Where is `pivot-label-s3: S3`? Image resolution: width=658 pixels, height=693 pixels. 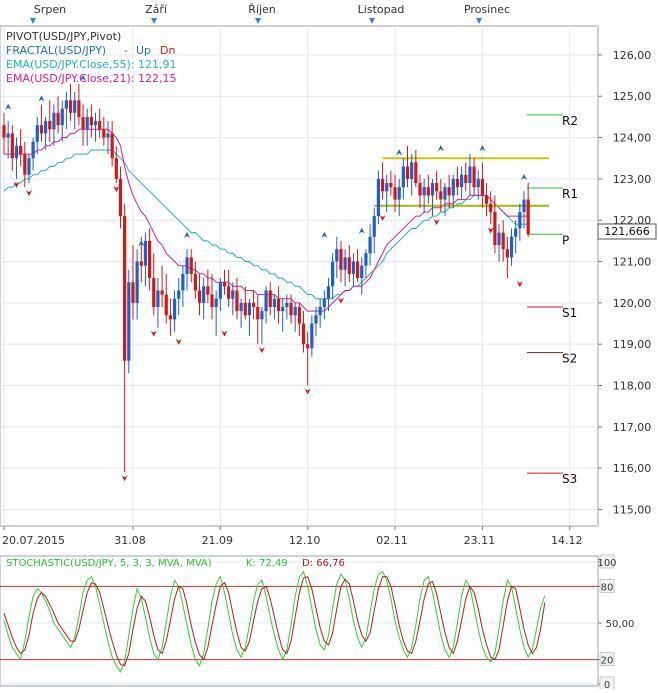 pivot-label-s3: S3 is located at coordinates (569, 479).